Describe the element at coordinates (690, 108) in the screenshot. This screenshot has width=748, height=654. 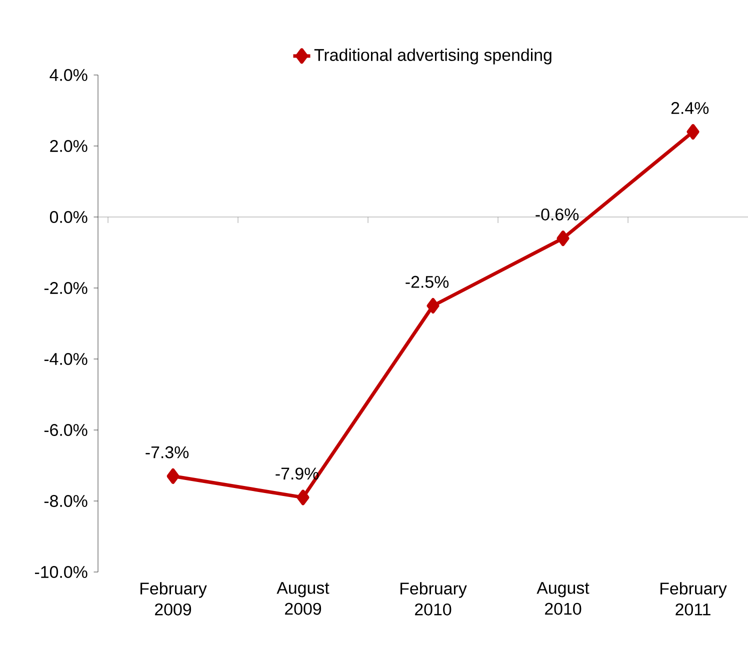
I see `data-label: 2.4%` at that location.